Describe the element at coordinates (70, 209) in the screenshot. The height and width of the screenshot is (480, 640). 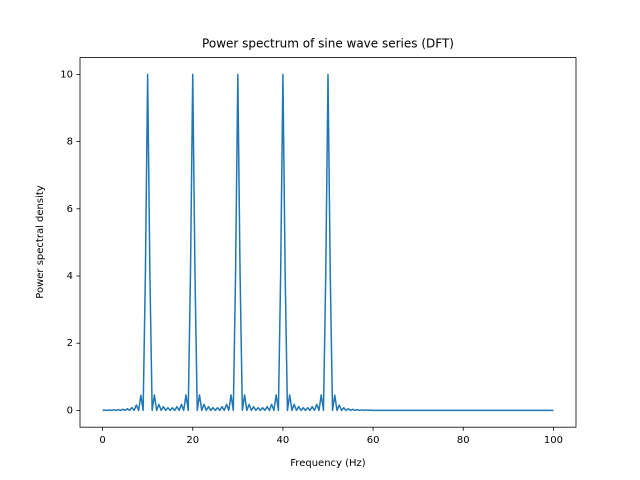
I see `y-tick-label: 6` at that location.